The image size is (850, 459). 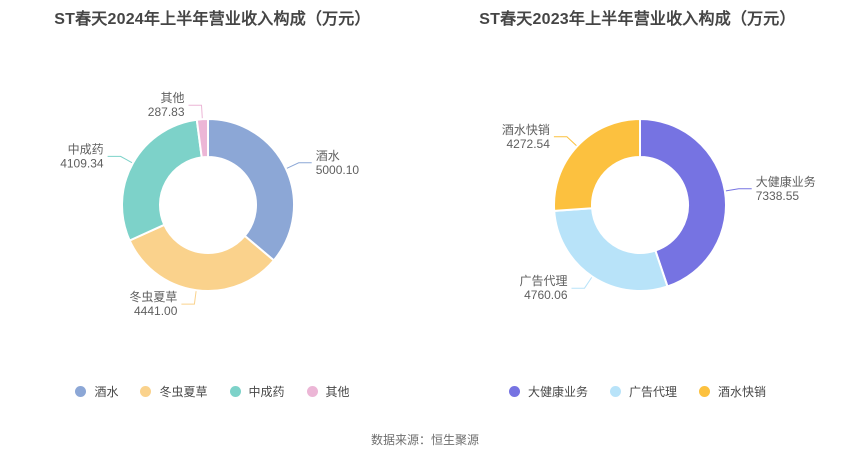 I want to click on legend-item-0: 酒水, so click(x=96, y=391).